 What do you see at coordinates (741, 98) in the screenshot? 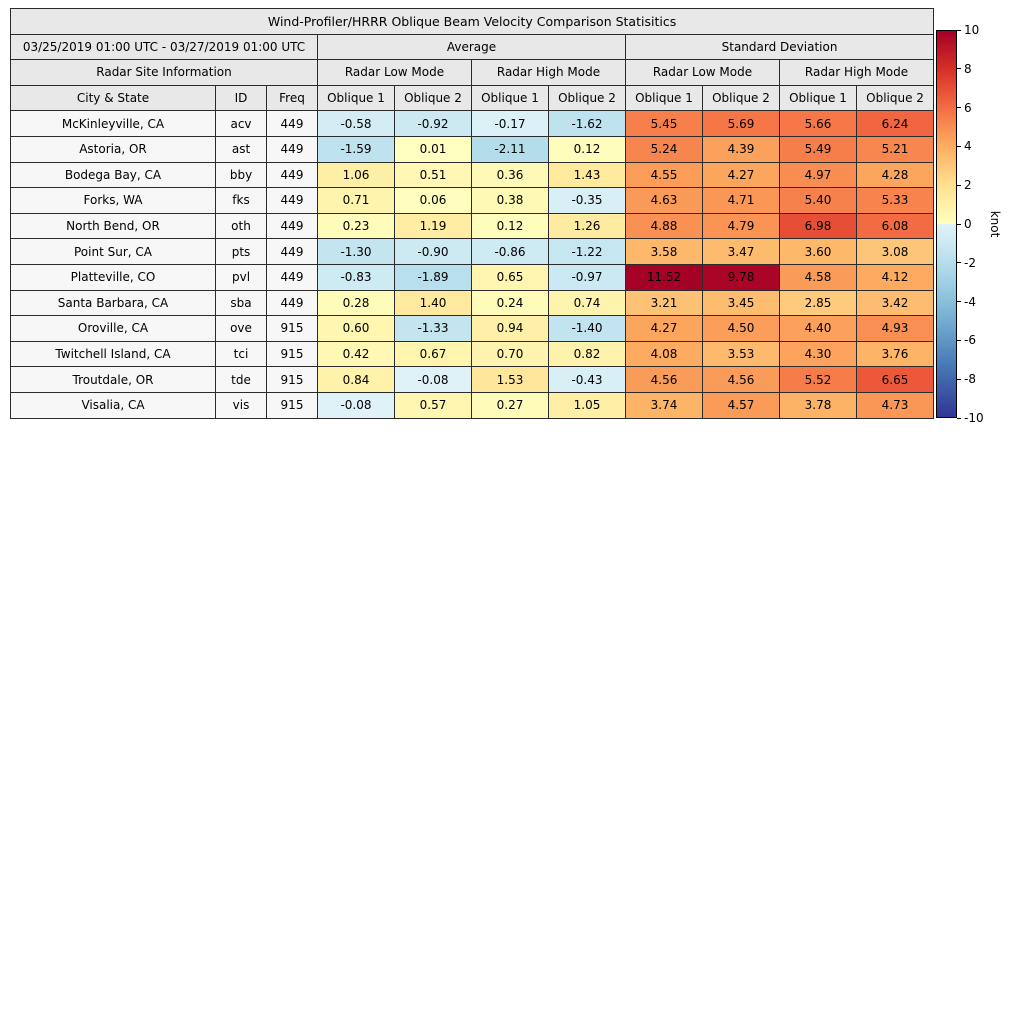
I see `std-low-oblique2-header: Oblique 2` at bounding box center [741, 98].